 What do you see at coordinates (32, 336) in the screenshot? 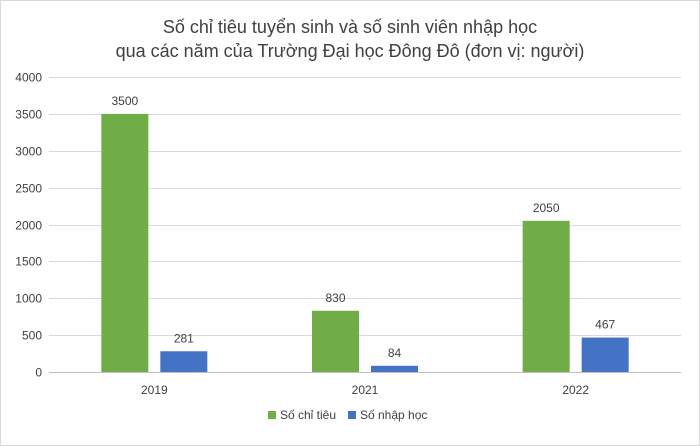
I see `y-tick-label: 500` at bounding box center [32, 336].